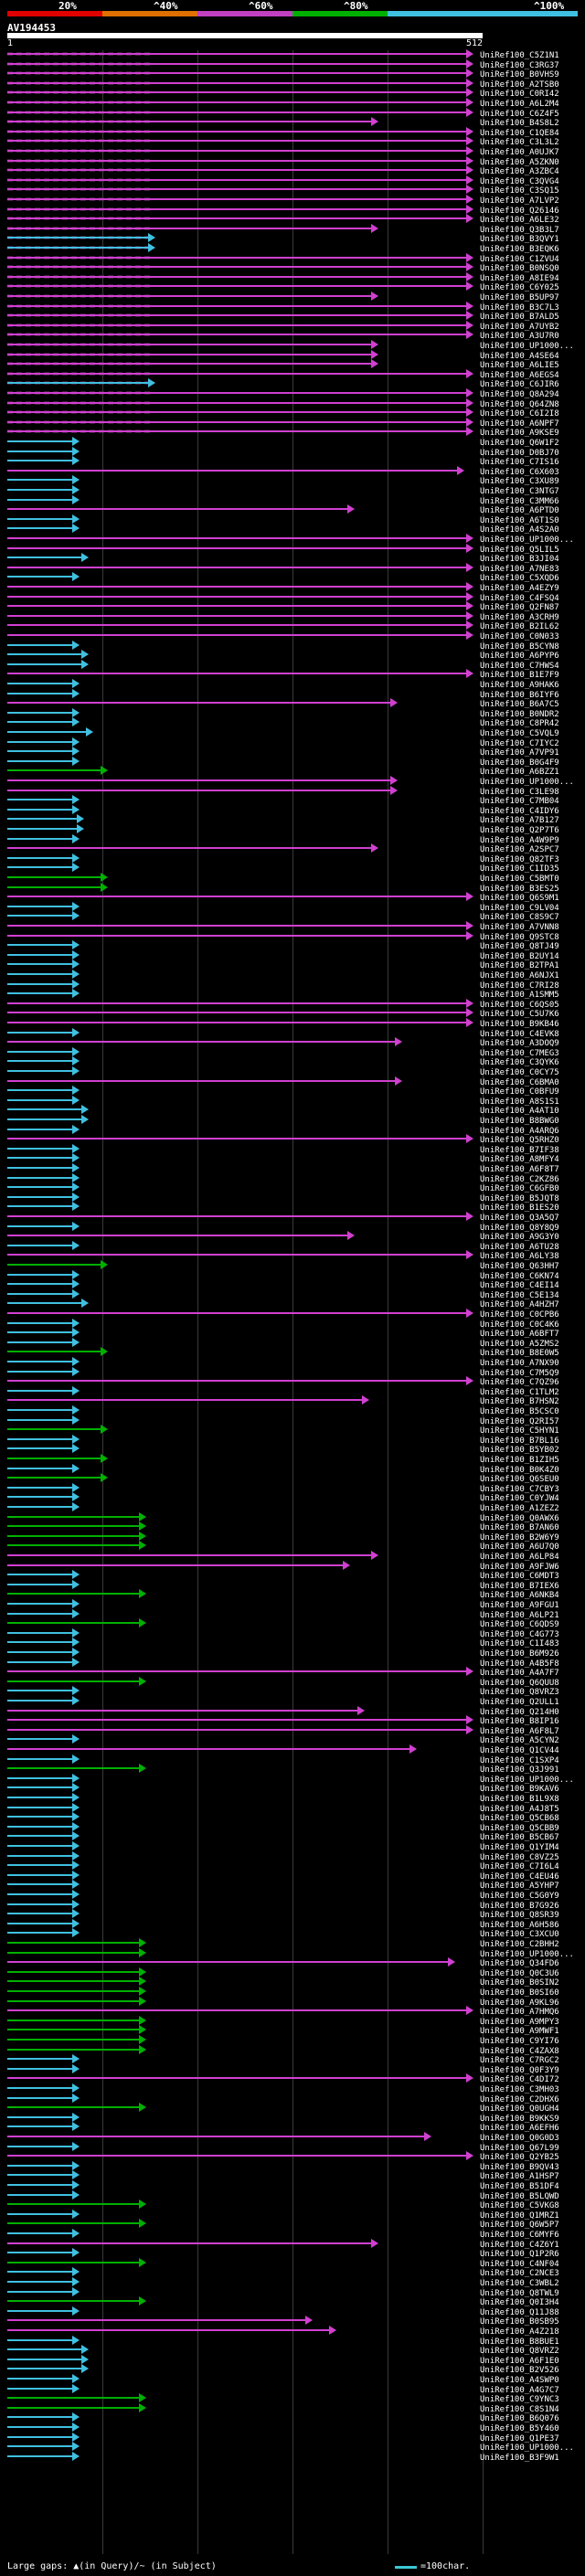  Describe the element at coordinates (295, 2205) in the screenshot. I see `hit-row: UniRef100_C5VKG8` at that location.